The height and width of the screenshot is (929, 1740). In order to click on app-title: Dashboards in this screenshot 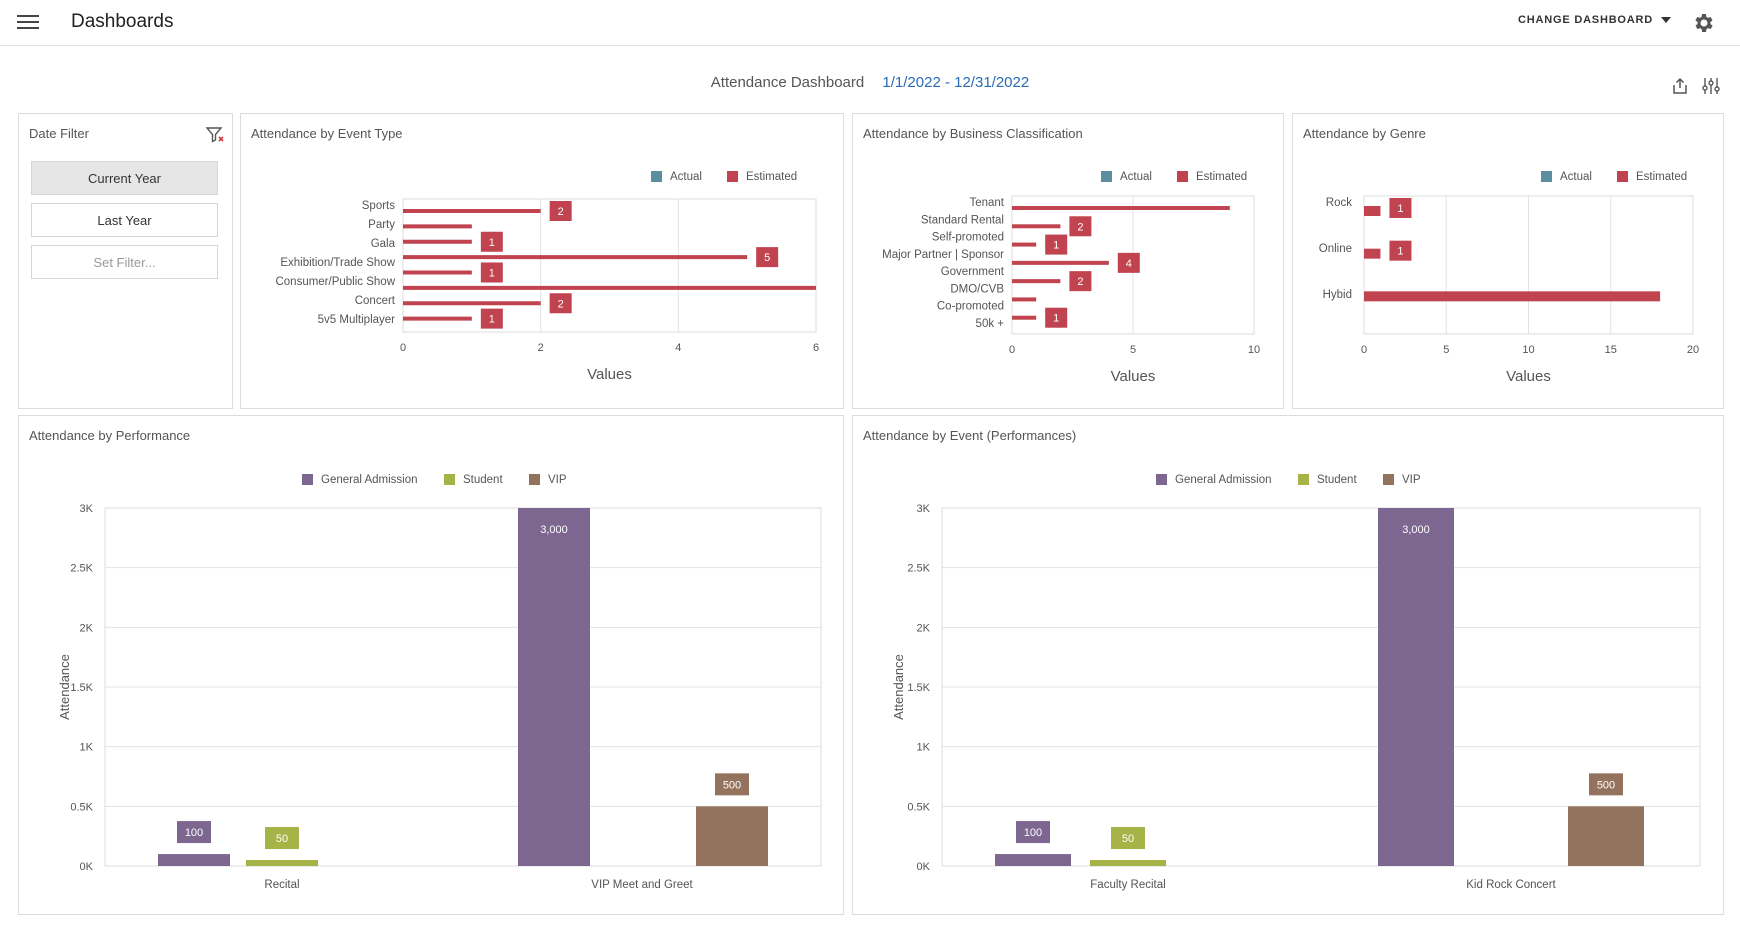, I will do `click(122, 21)`.